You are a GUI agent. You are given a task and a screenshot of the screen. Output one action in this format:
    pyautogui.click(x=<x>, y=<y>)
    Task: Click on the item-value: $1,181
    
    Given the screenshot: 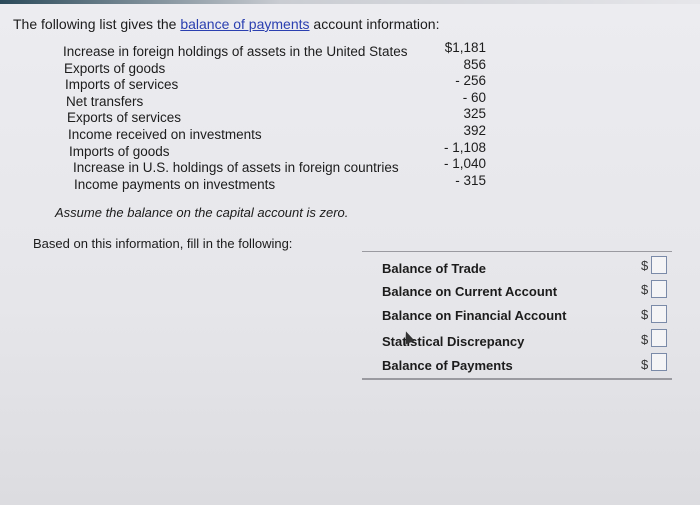 What is the action you would take?
    pyautogui.click(x=465, y=47)
    